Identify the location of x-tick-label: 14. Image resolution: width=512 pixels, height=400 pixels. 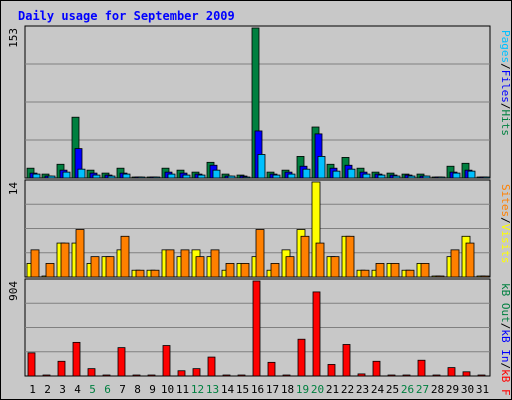
(228, 389).